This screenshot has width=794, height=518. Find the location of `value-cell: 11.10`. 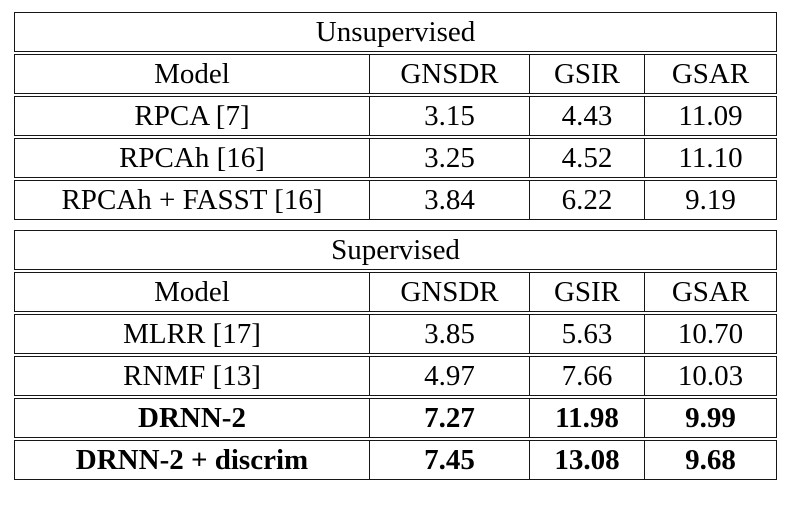

value-cell: 11.10 is located at coordinates (711, 158).